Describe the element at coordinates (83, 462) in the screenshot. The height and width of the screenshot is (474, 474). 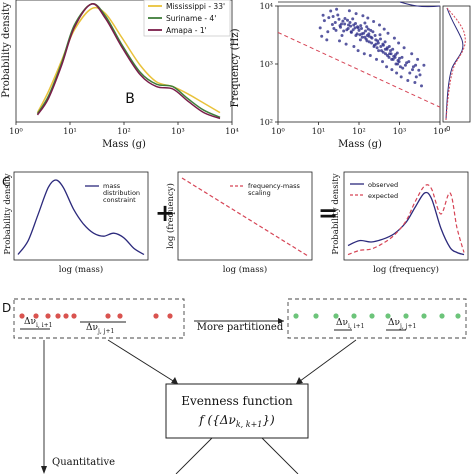
I see `quantitative-label: Quantitative` at that location.